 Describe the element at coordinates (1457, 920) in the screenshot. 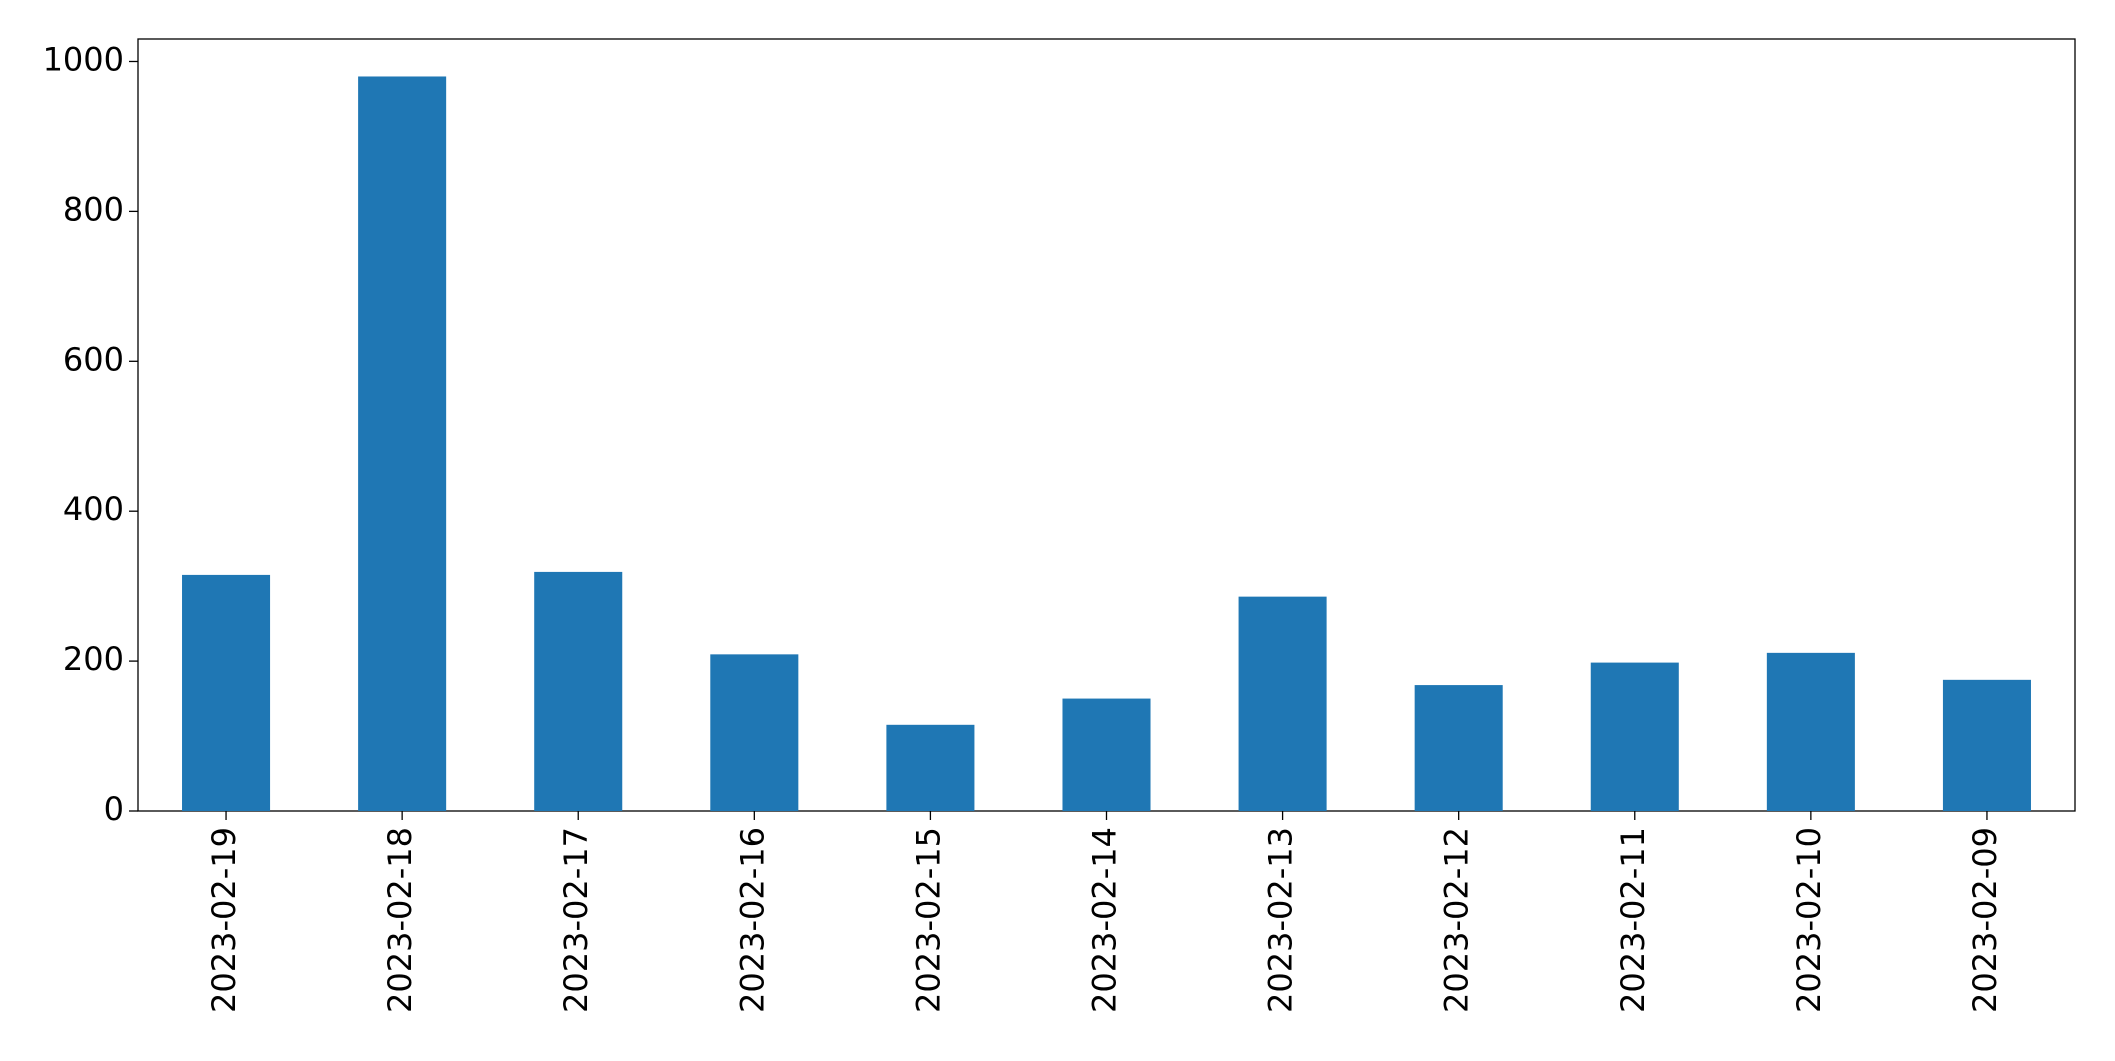

I see `x-tick-label: 2023-02-12` at that location.